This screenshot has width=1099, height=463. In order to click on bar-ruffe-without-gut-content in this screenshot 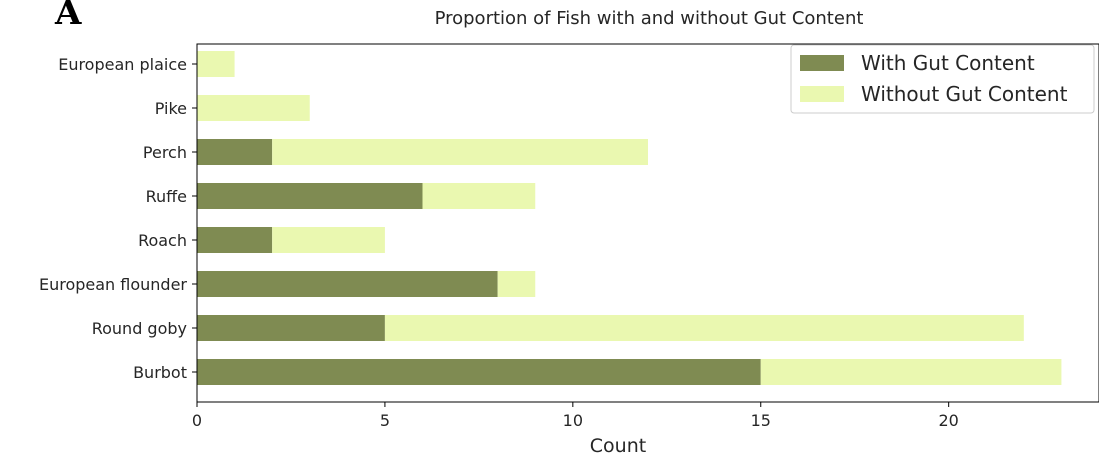, I will do `click(479, 196)`.